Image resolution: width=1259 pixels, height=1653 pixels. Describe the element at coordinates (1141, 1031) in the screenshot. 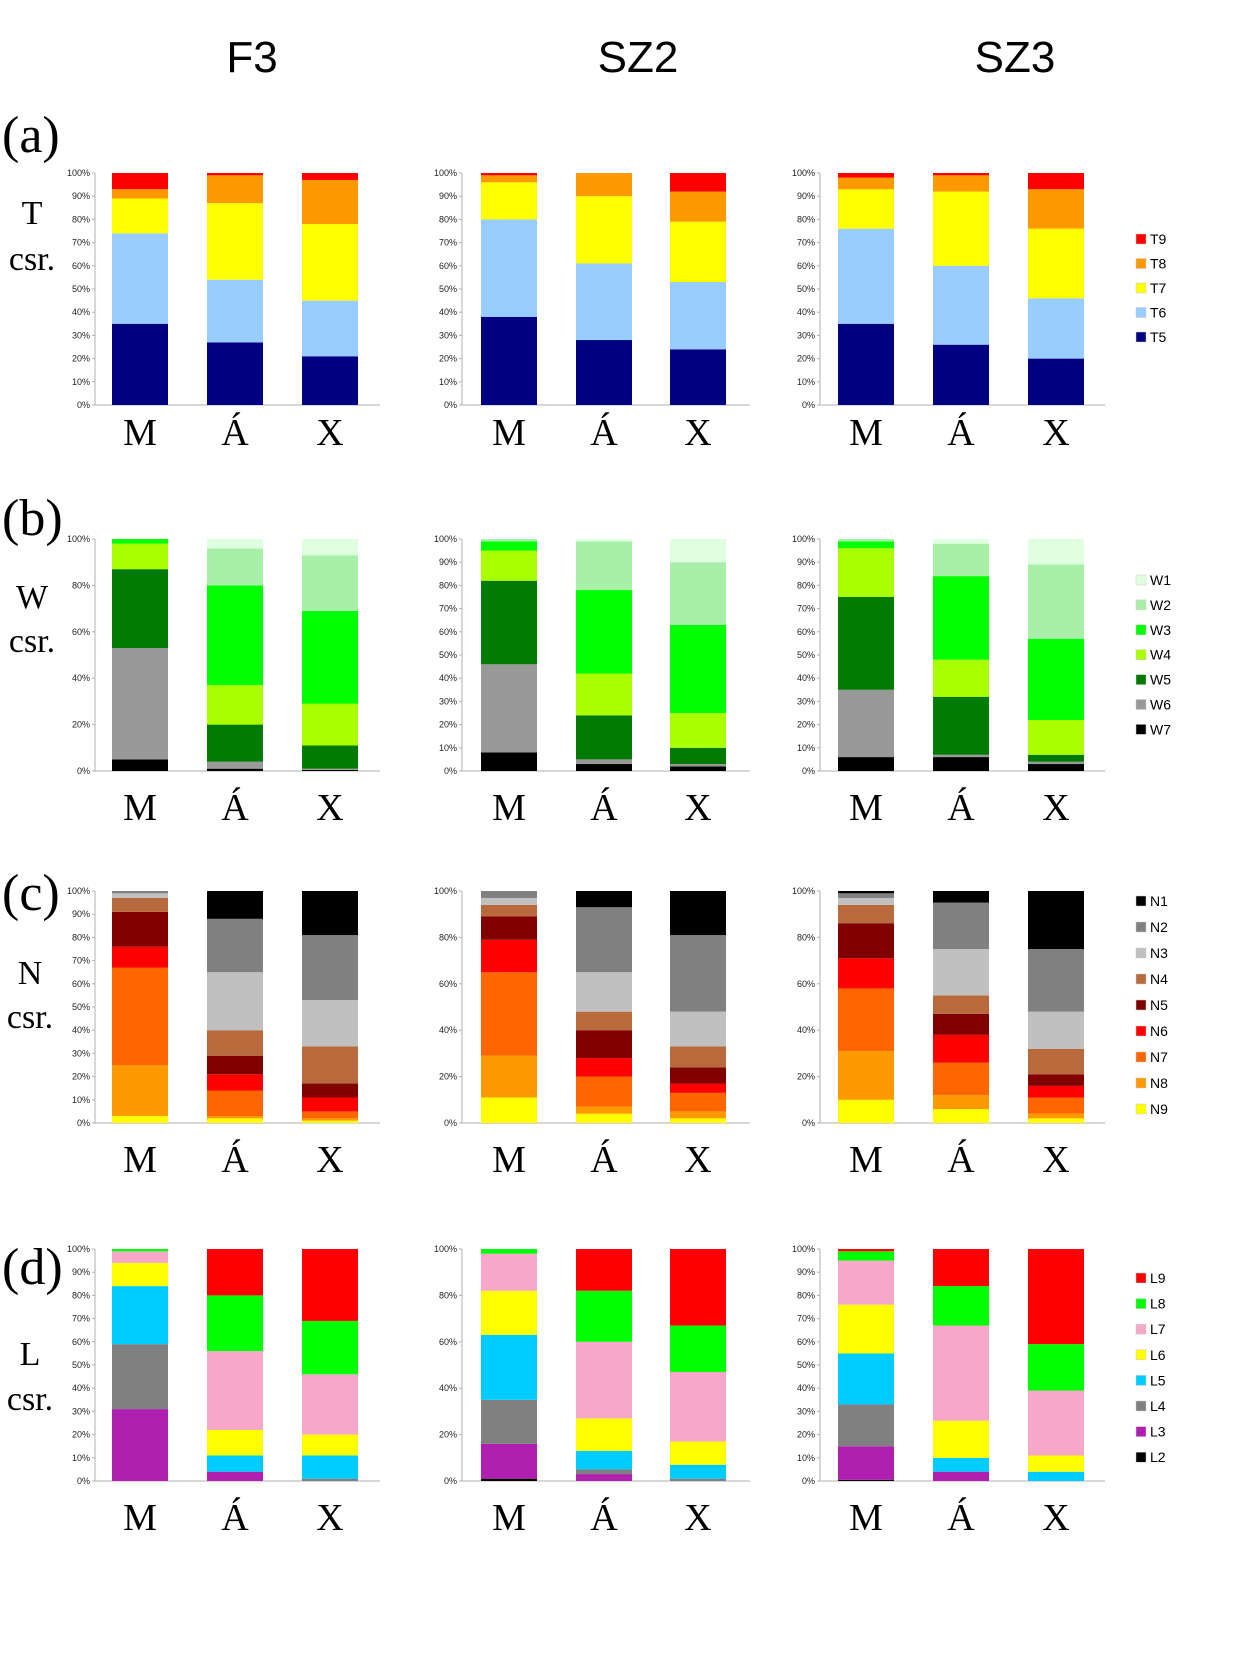

I see `legend-swatch-n6` at that location.